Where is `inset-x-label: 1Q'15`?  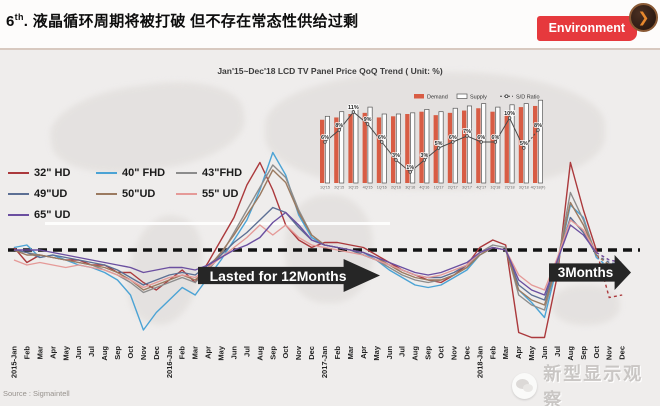 inset-x-label: 1Q'15 is located at coordinates (325, 188).